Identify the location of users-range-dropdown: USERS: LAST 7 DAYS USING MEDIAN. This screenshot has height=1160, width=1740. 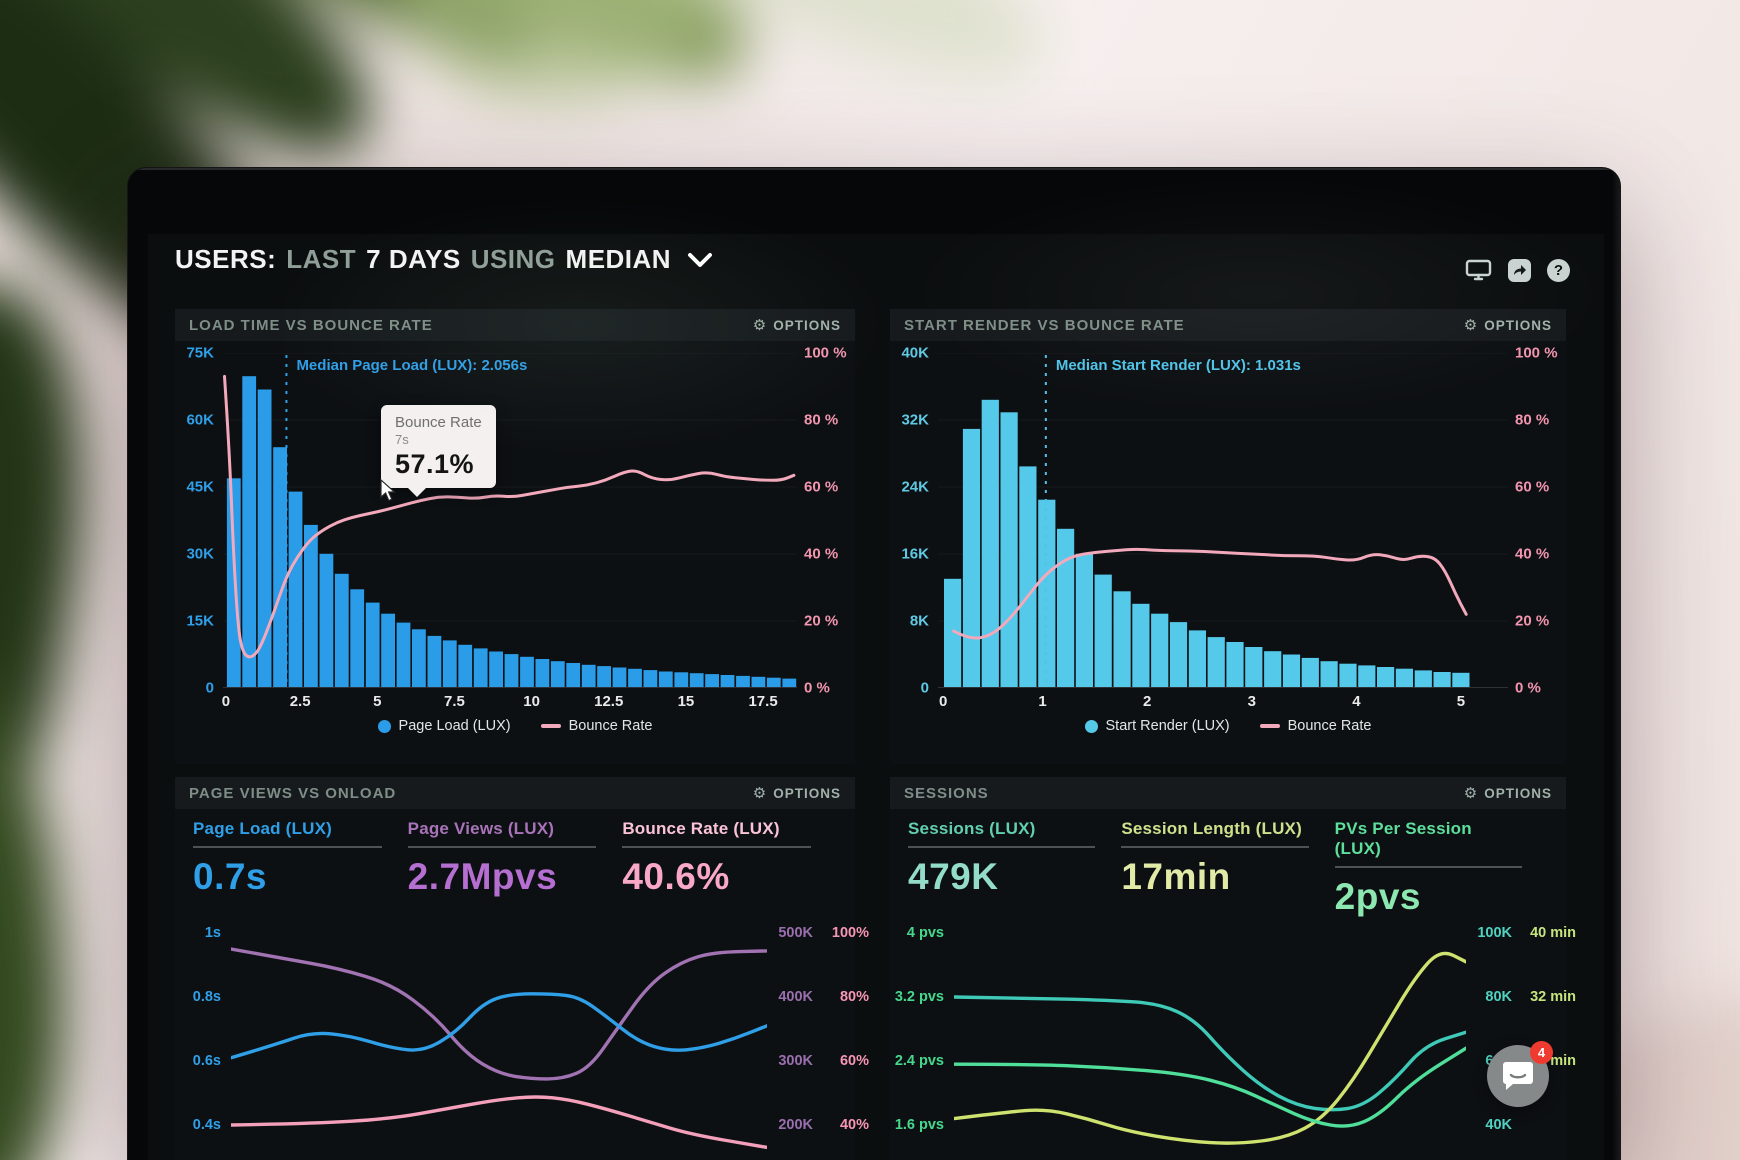
(444, 259).